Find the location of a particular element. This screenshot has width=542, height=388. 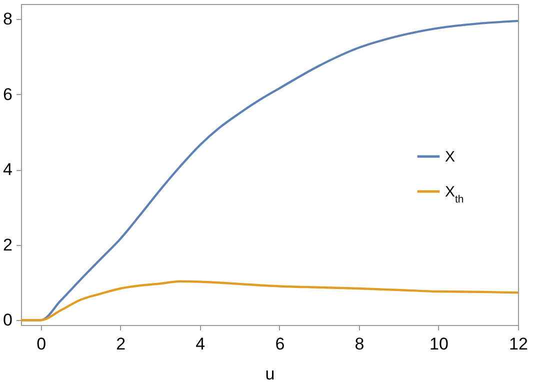

x-axis-title: u is located at coordinates (270, 374).